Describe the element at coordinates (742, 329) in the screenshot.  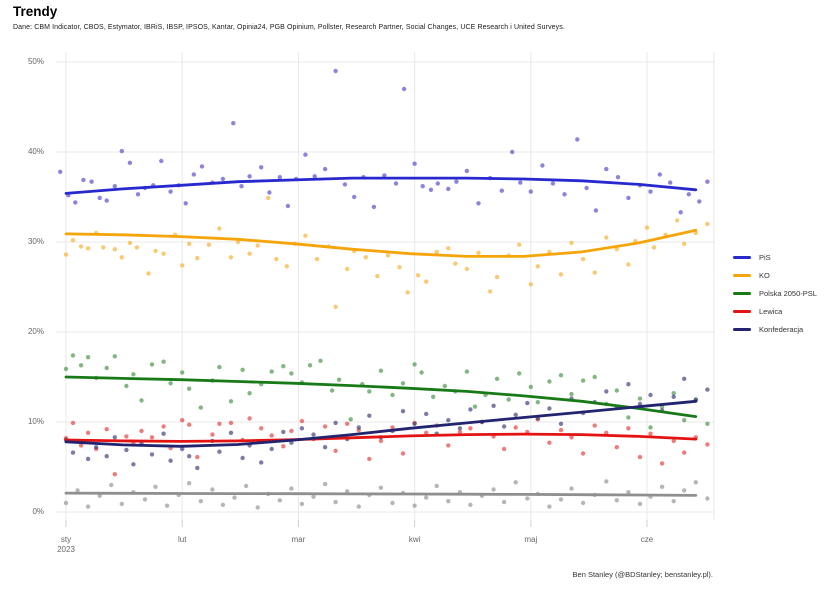
I see `legend-swatch-konfederacja` at that location.